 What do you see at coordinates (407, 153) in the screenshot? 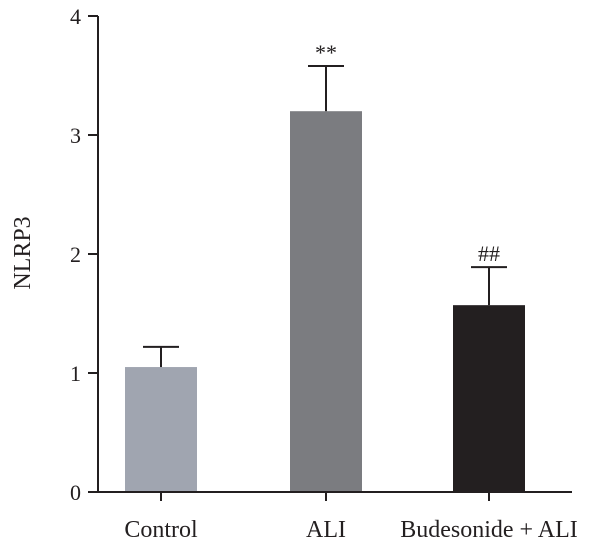
I see `significance-annotations: ** ##` at bounding box center [407, 153].